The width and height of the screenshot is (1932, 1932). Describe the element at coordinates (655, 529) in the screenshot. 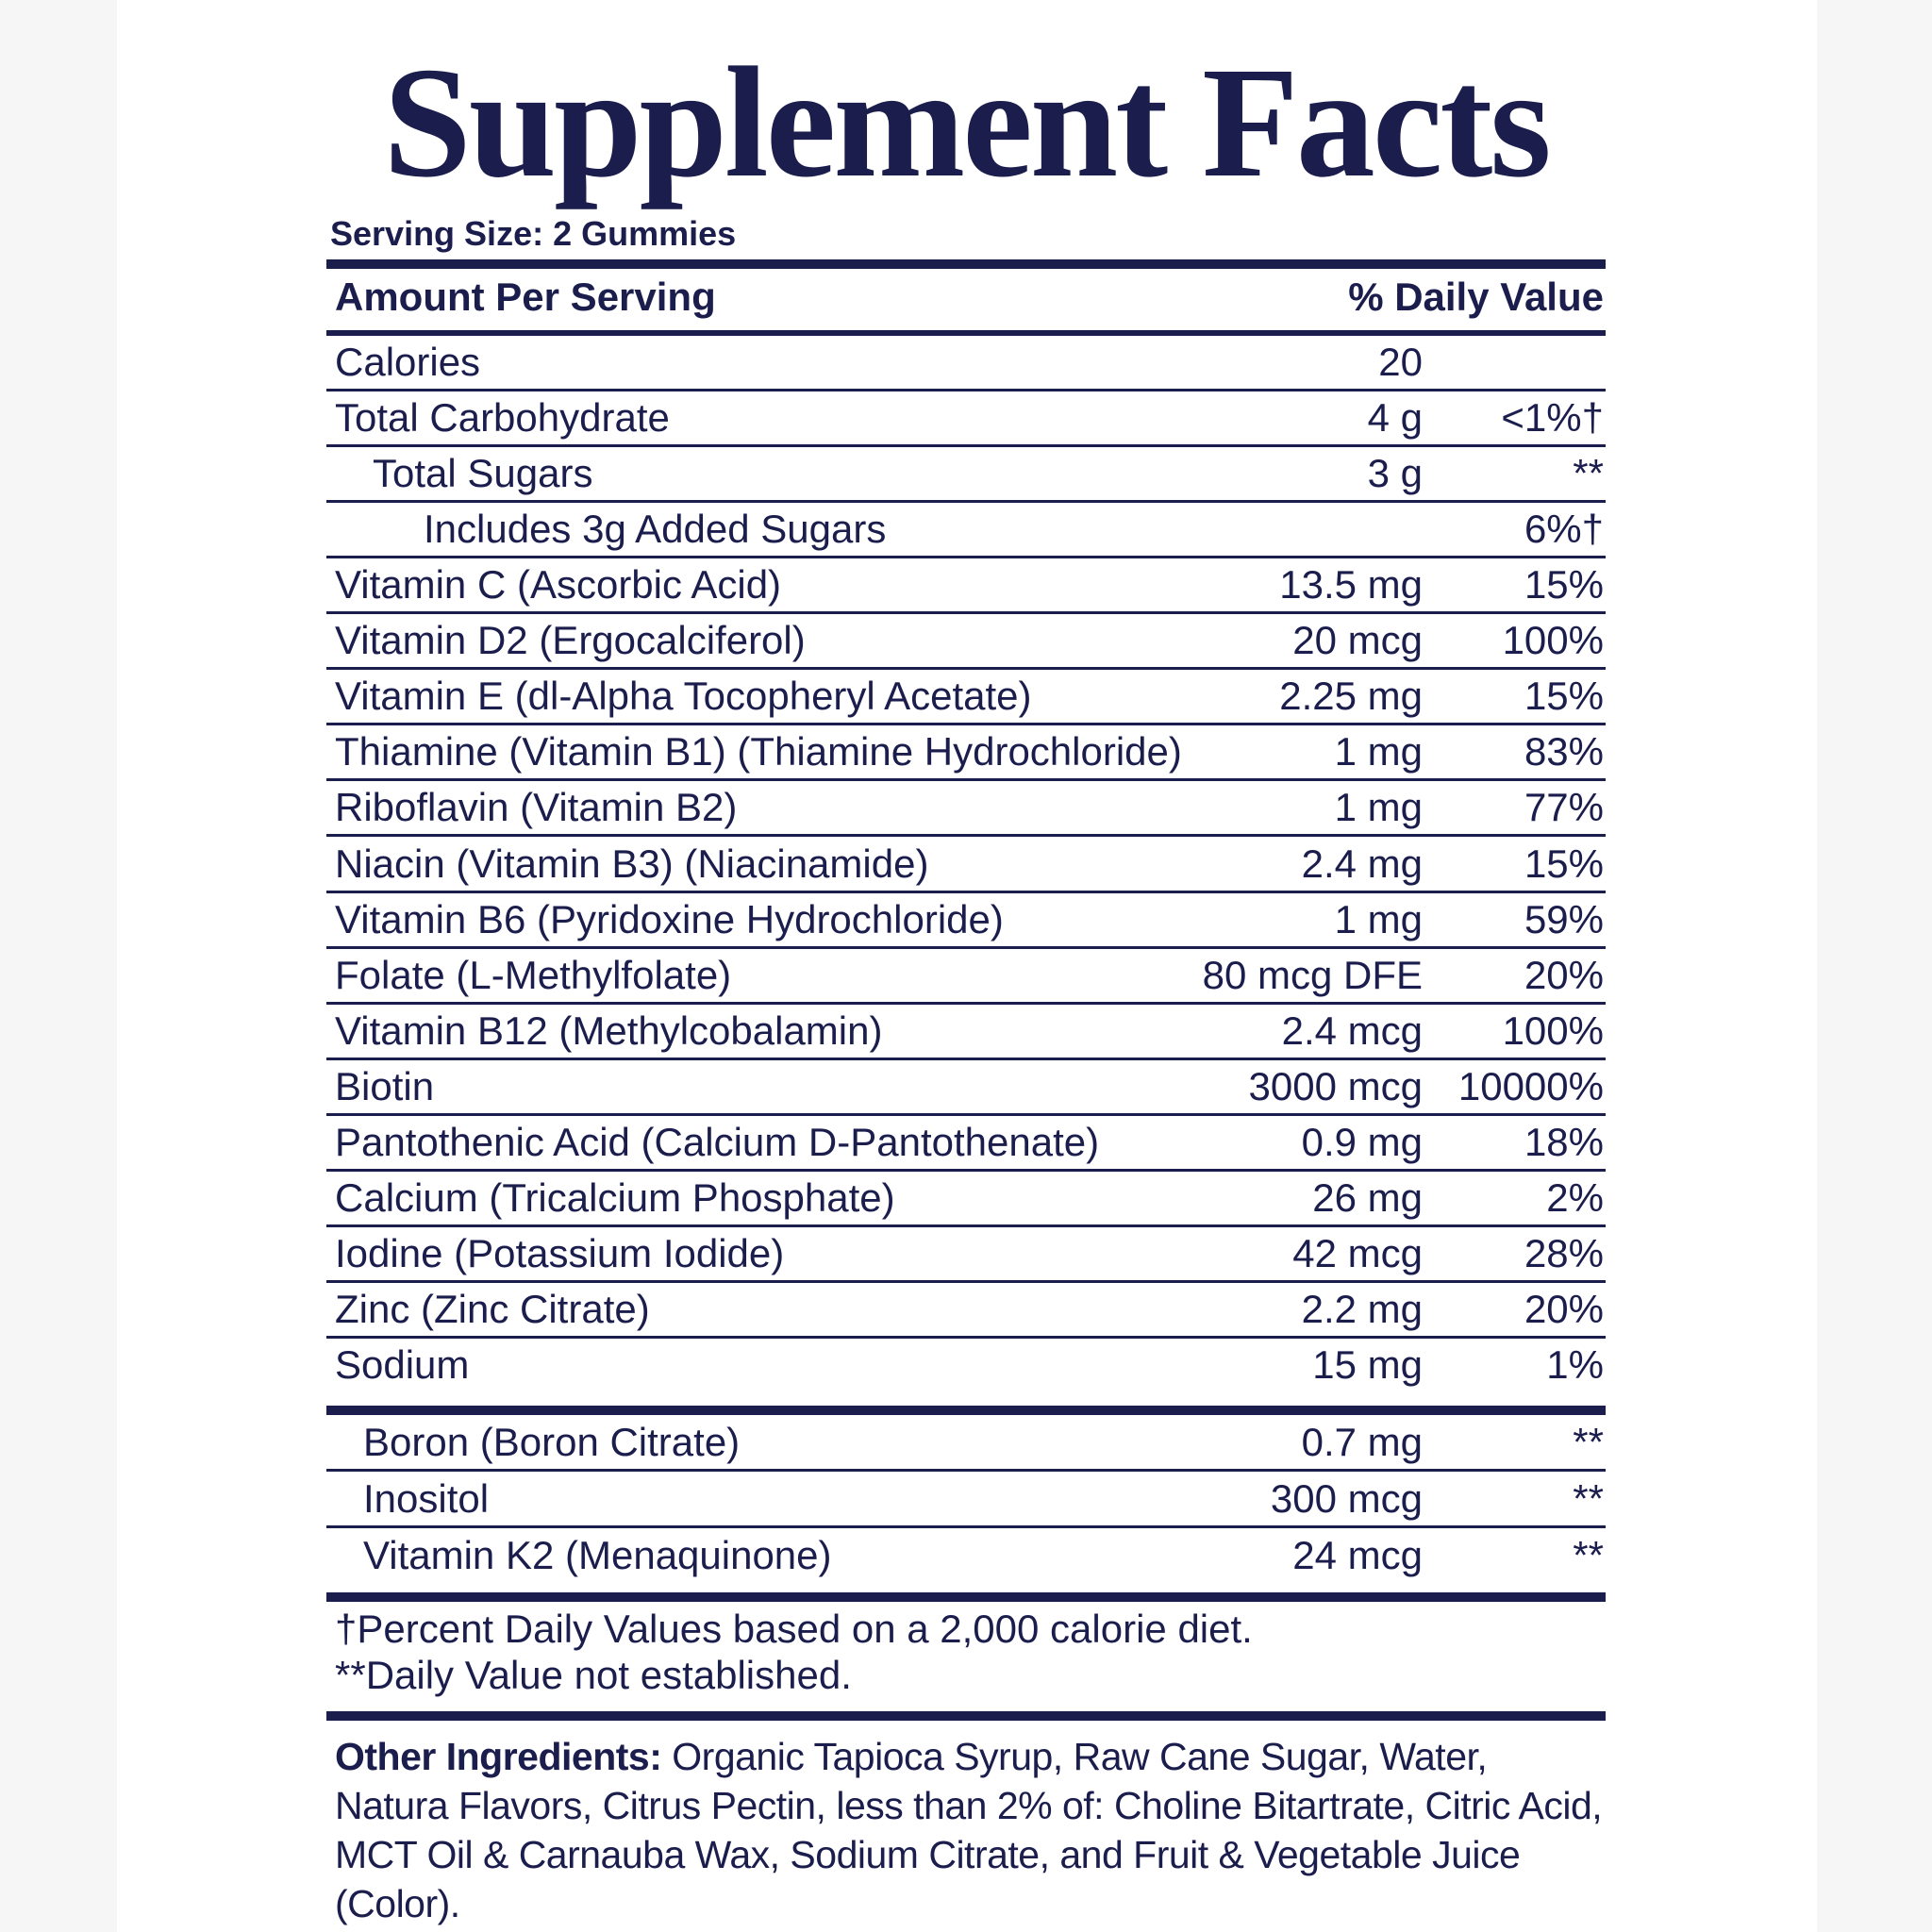

I see `row-name: Includes 3g Added Sugars` at that location.